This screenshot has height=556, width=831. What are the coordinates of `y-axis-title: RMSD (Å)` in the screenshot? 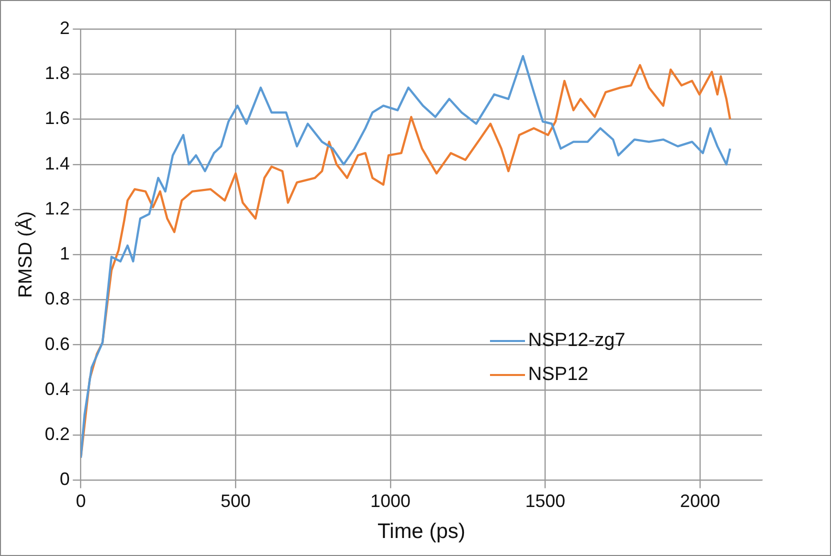 It's located at (25, 254).